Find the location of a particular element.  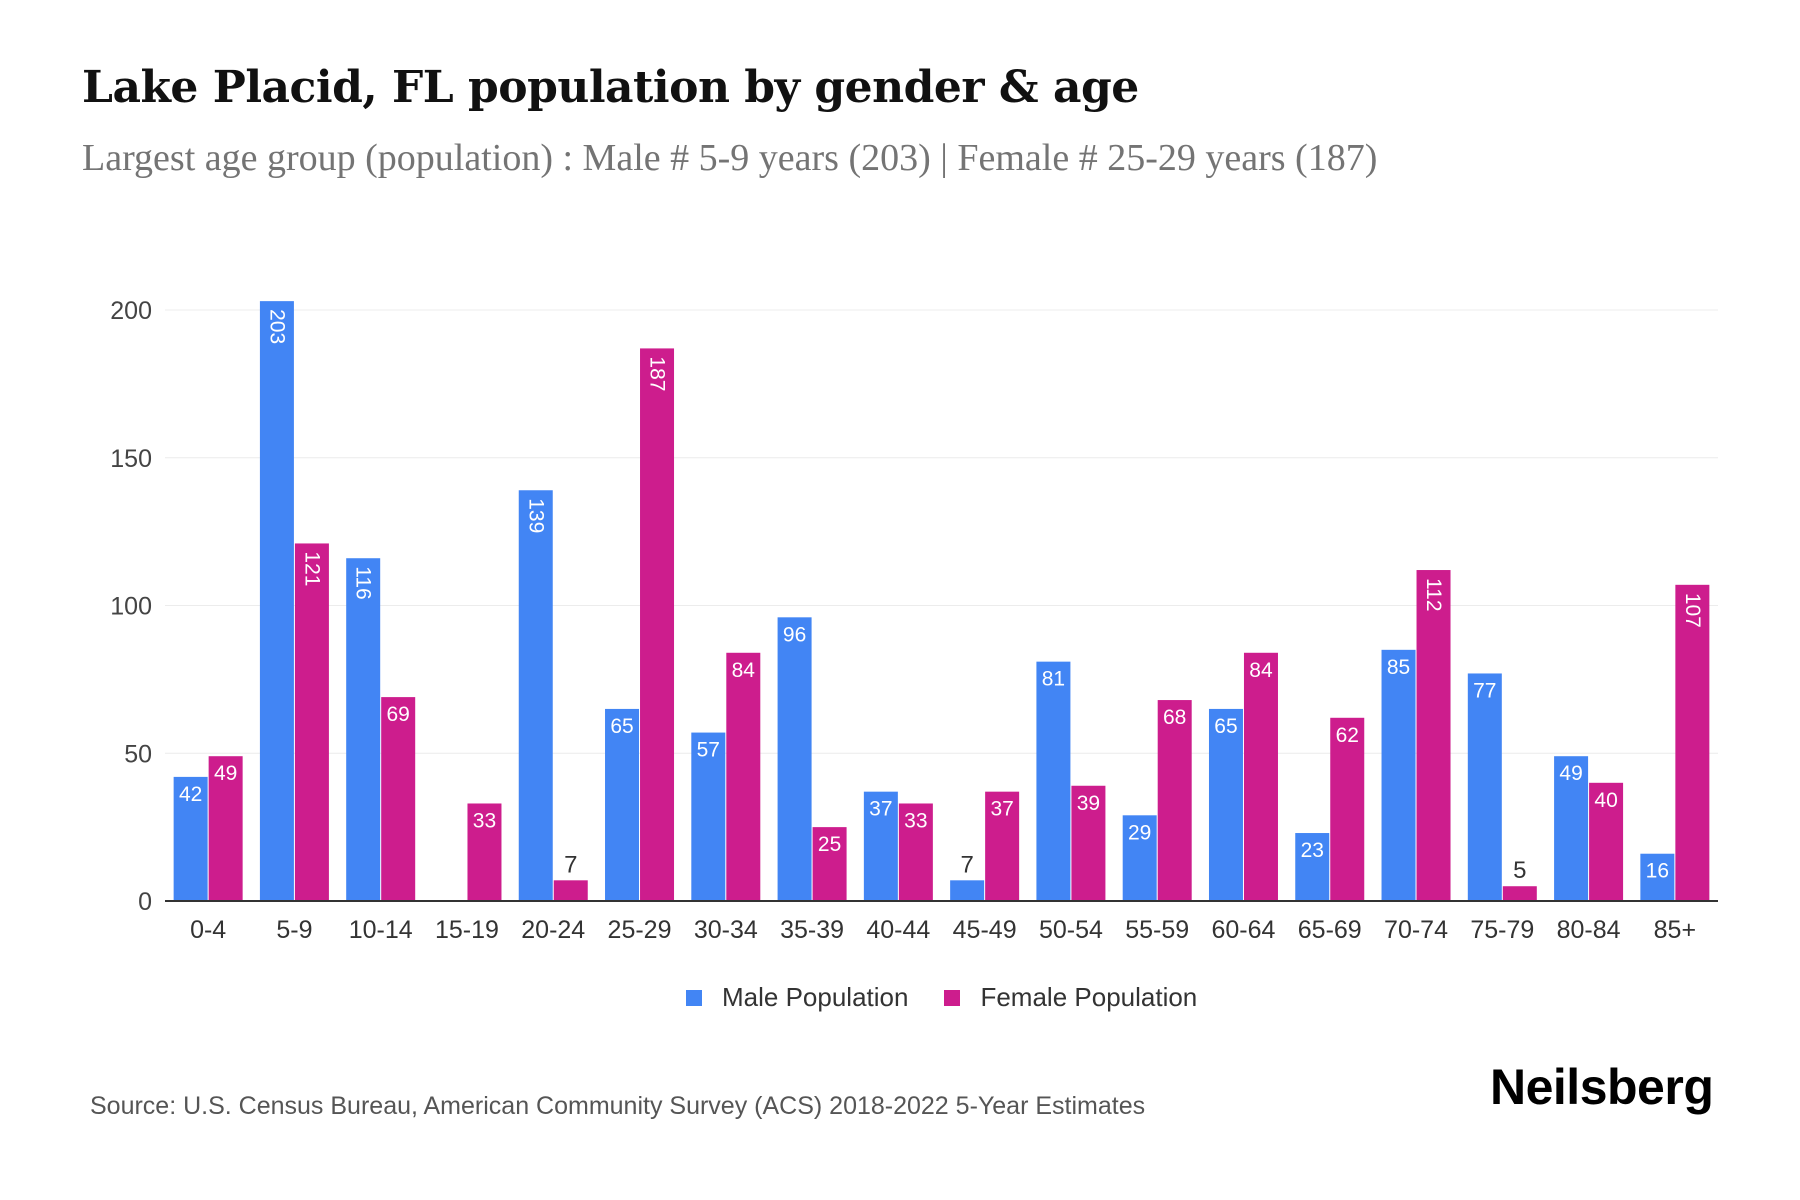

legend-swatch-female is located at coordinates (952, 997).